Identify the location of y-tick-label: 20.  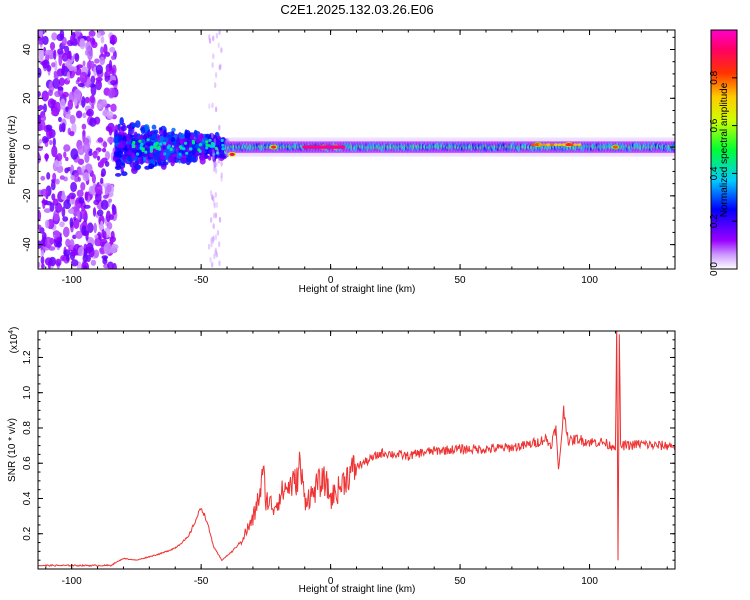
(27, 98).